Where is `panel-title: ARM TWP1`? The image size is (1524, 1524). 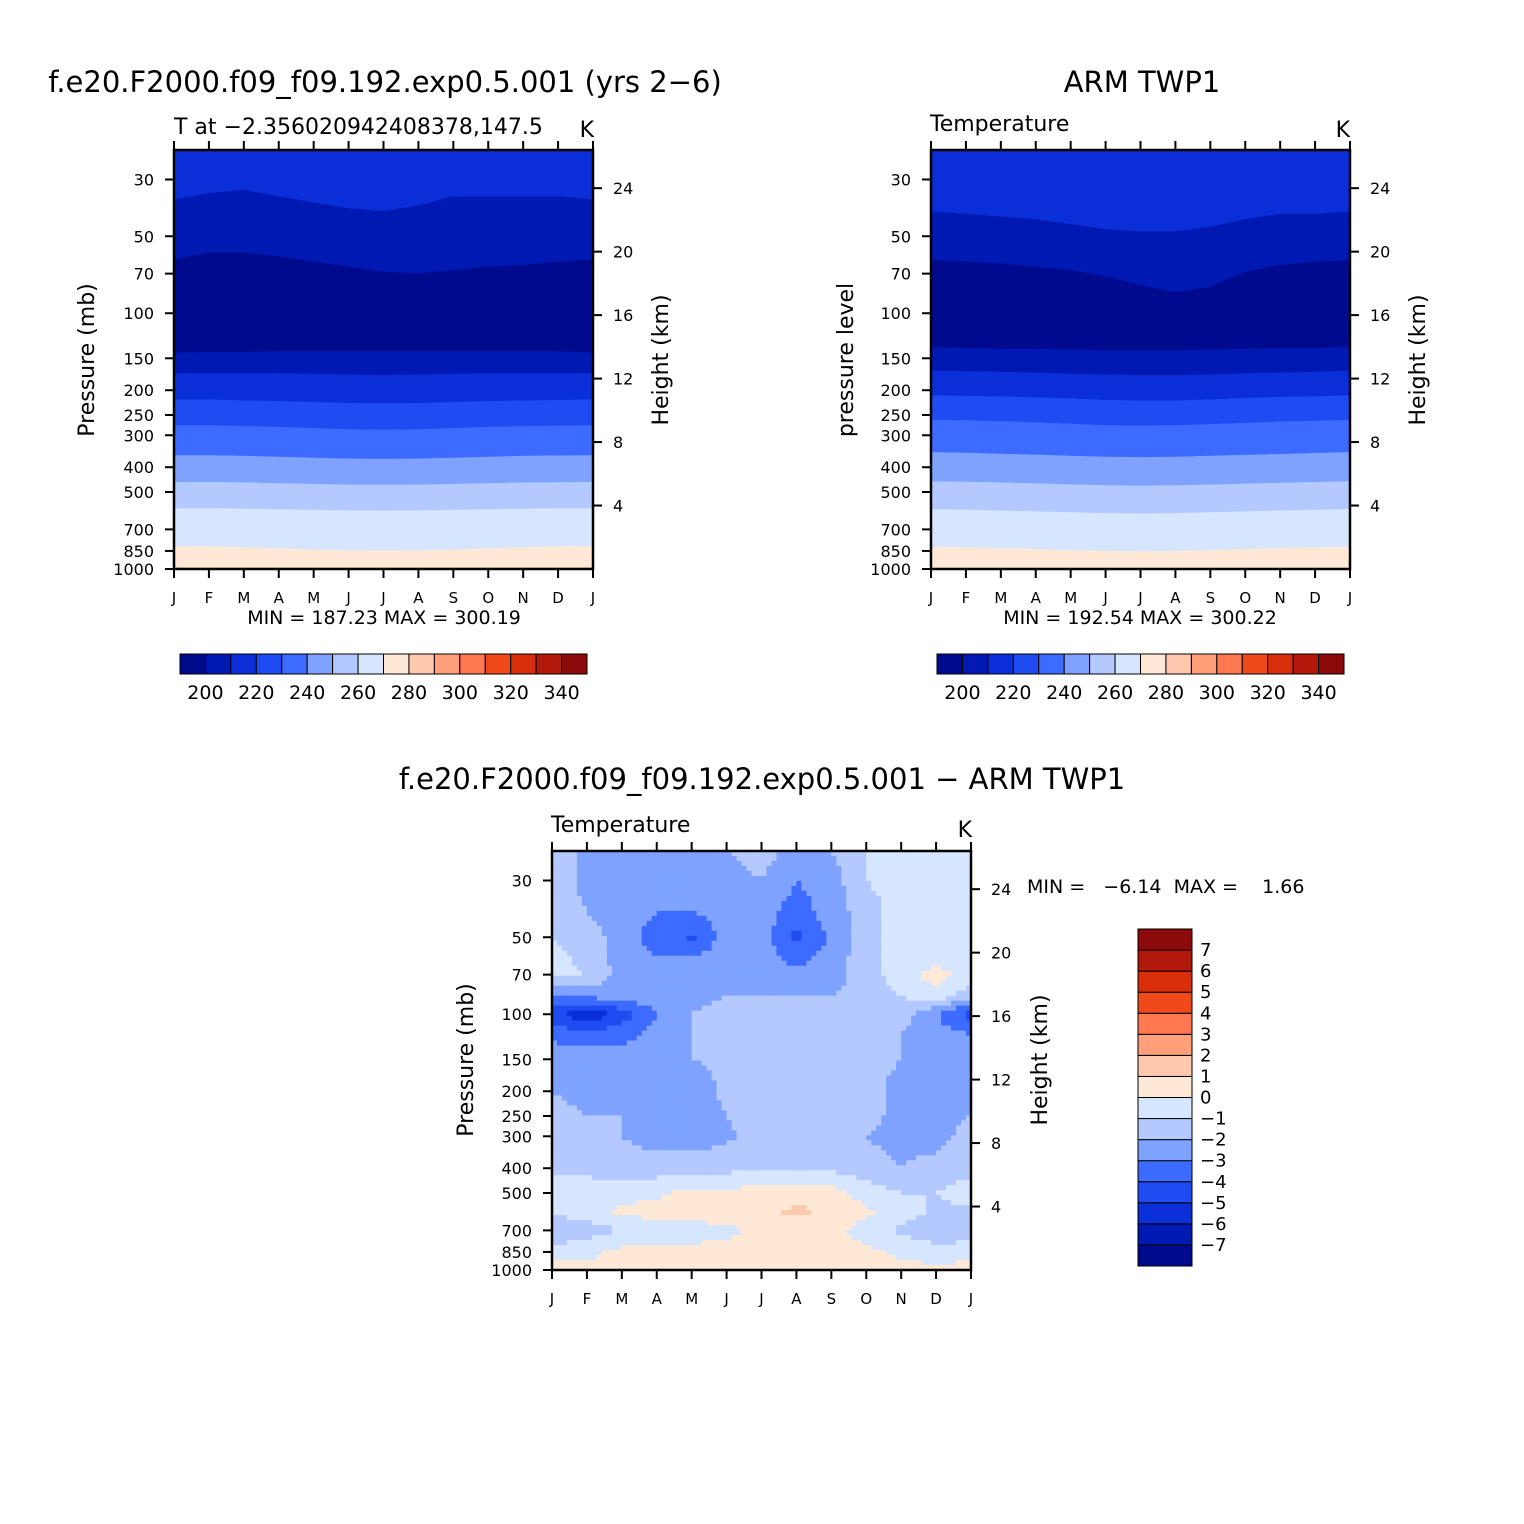
panel-title: ARM TWP1 is located at coordinates (1142, 82).